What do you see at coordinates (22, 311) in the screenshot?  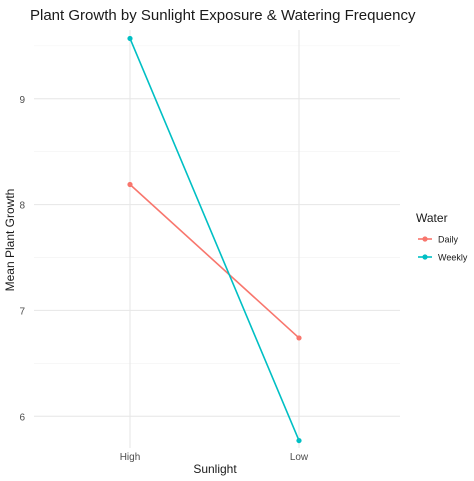 I see `y-tick-label: 7` at bounding box center [22, 311].